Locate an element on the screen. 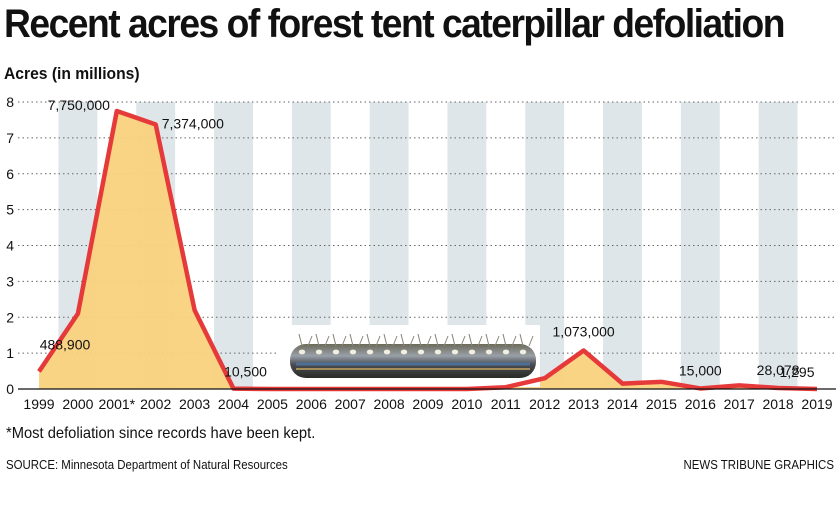 This screenshot has height=525, width=840. data-label: 488,900 is located at coordinates (65, 344).